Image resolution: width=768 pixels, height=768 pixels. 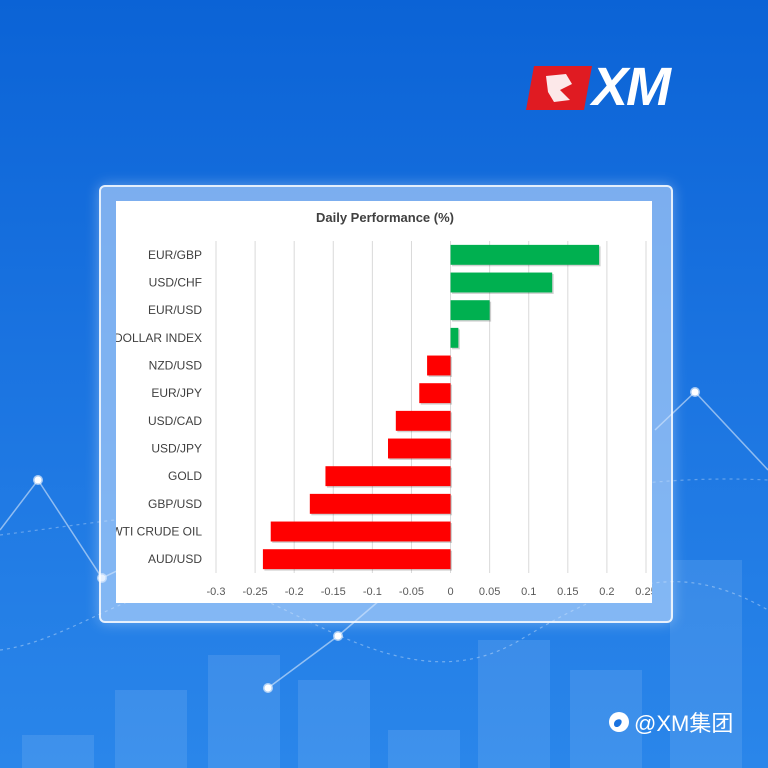 What do you see at coordinates (567, 592) in the screenshot?
I see `x-tick-label: 0.15` at bounding box center [567, 592].